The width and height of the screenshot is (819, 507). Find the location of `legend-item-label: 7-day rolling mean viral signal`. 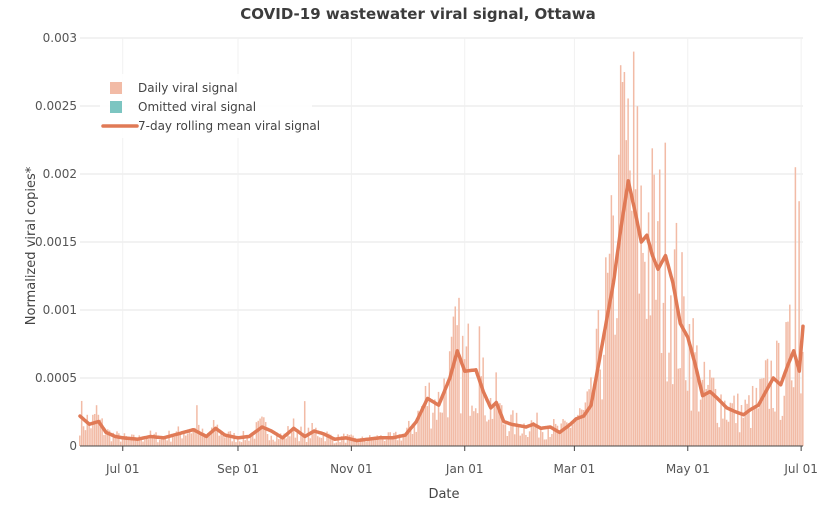

legend-item-label: 7-day rolling mean viral signal is located at coordinates (229, 126).